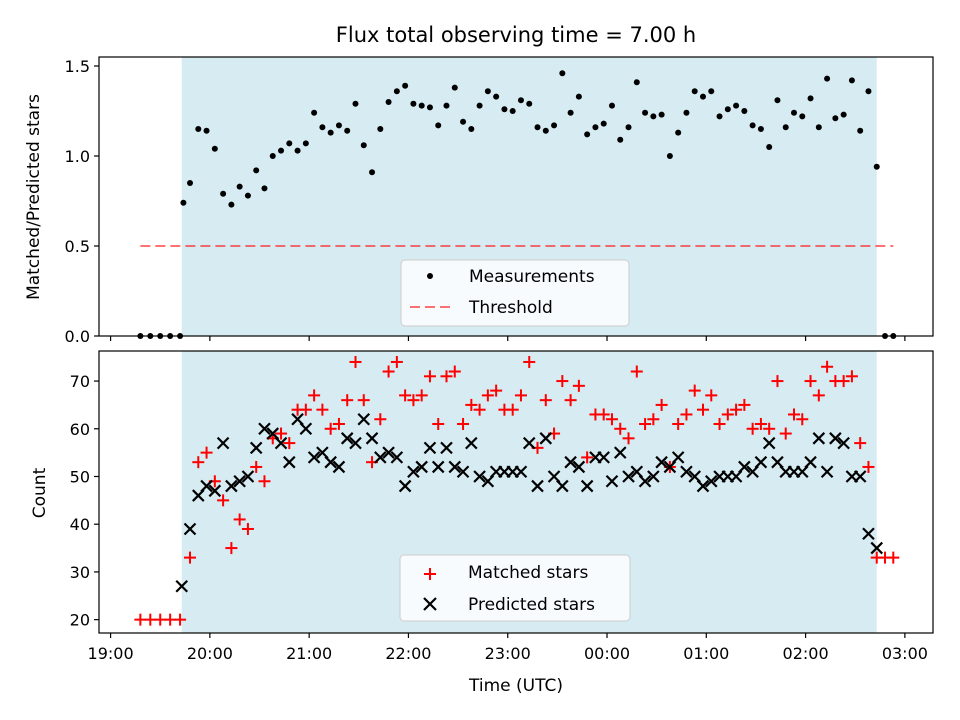  What do you see at coordinates (77, 246) in the screenshot?
I see `y-tick-label: 0.5` at bounding box center [77, 246].